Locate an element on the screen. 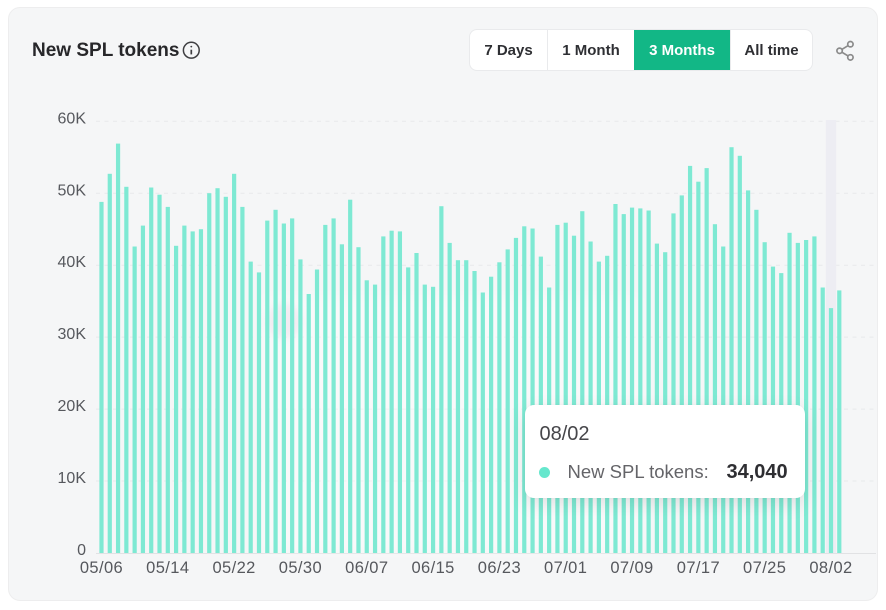 This screenshot has width=886, height=610. svg-text: 05/22 is located at coordinates (233, 568).